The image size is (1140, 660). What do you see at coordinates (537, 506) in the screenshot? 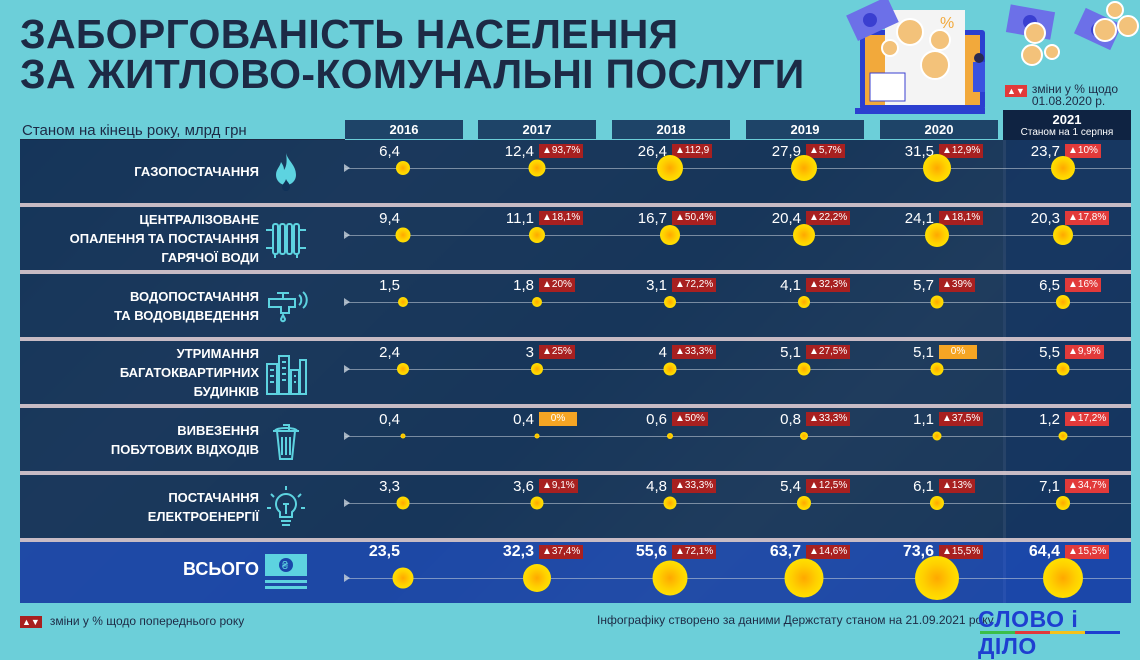
I see `table-cell: 3,6 ▲9,1%` at bounding box center [537, 506].